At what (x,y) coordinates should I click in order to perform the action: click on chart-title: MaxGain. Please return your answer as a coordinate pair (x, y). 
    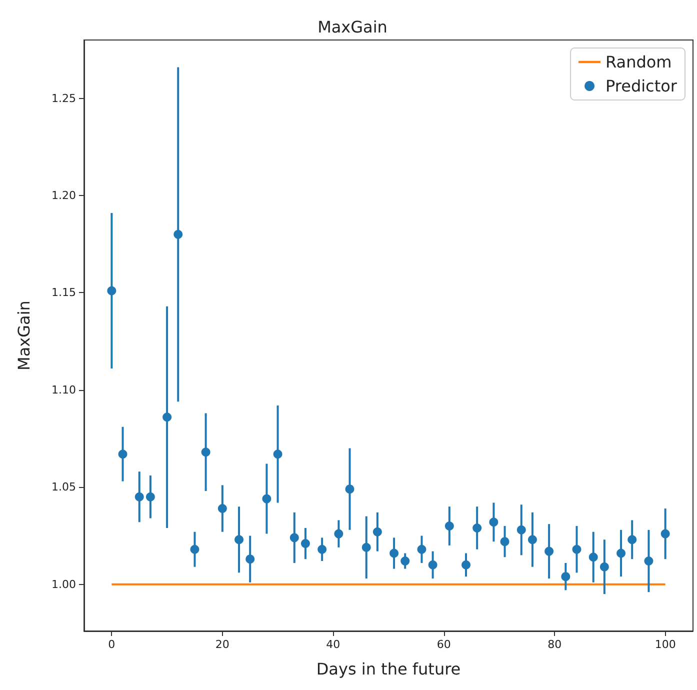
    Looking at the image, I should click on (353, 27).